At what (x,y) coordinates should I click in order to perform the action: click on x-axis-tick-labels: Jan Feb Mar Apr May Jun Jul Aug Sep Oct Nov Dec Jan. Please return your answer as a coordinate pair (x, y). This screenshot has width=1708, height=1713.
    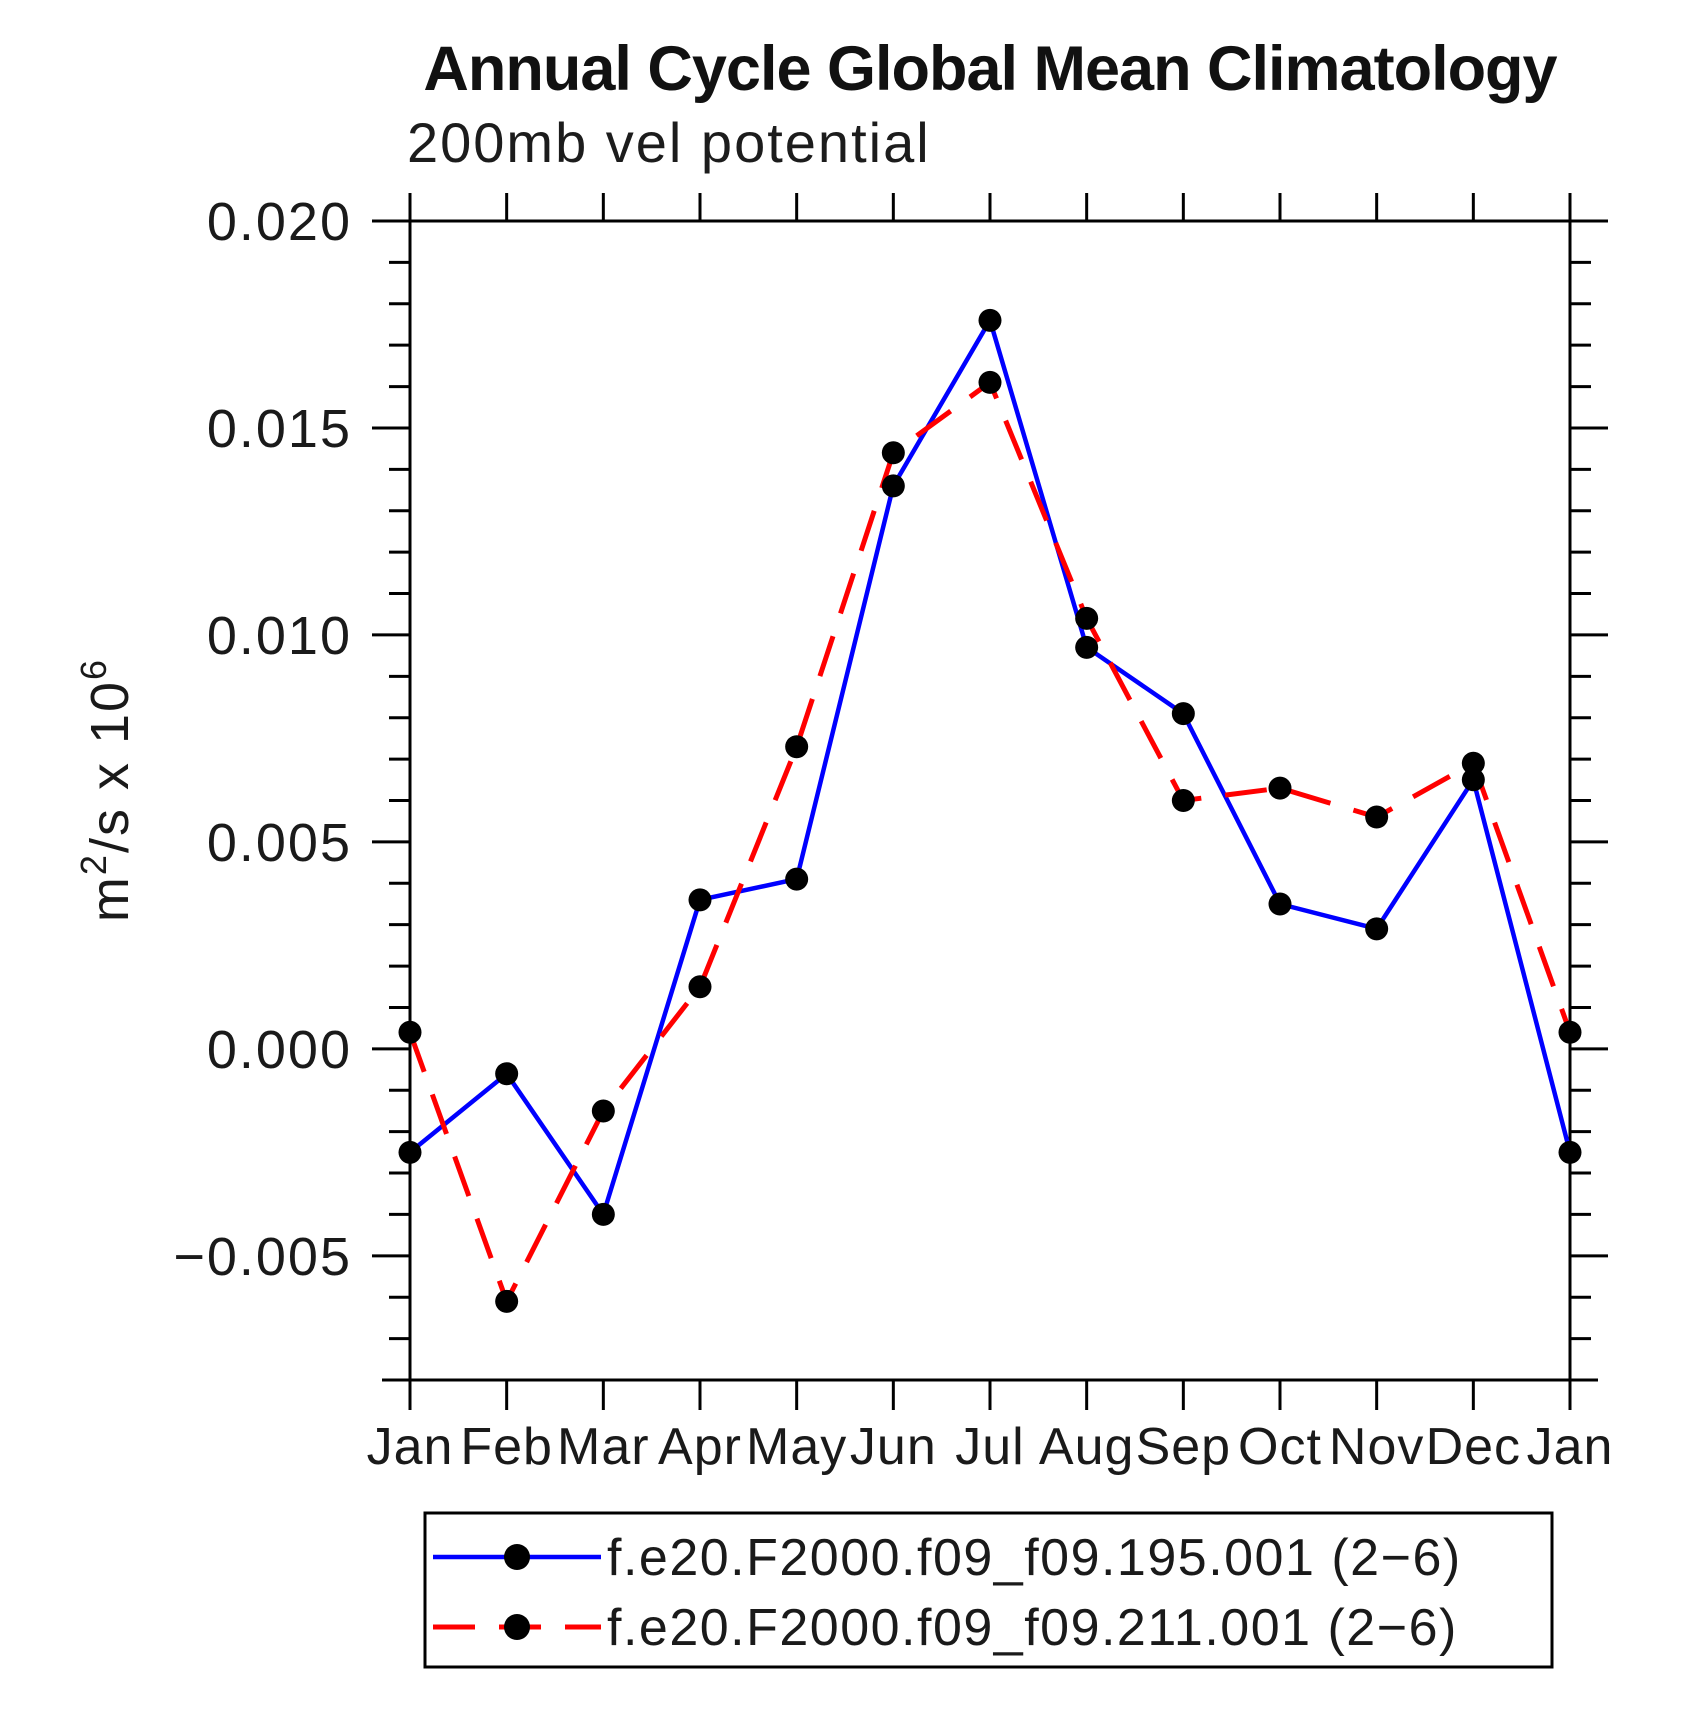
    Looking at the image, I should click on (990, 1447).